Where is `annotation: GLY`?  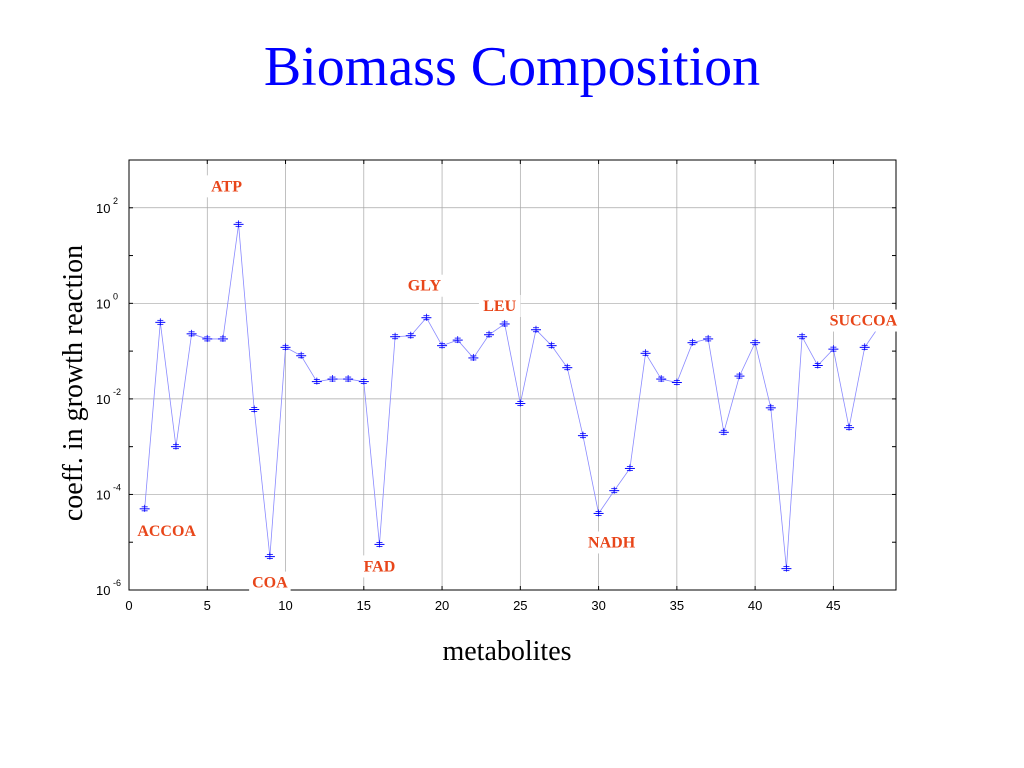
annotation: GLY is located at coordinates (424, 285).